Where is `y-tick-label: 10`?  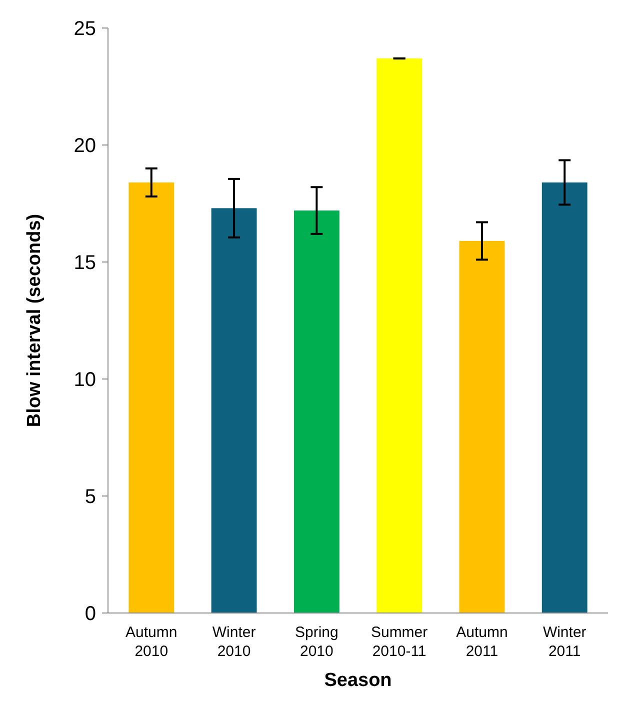 y-tick-label: 10 is located at coordinates (85, 380).